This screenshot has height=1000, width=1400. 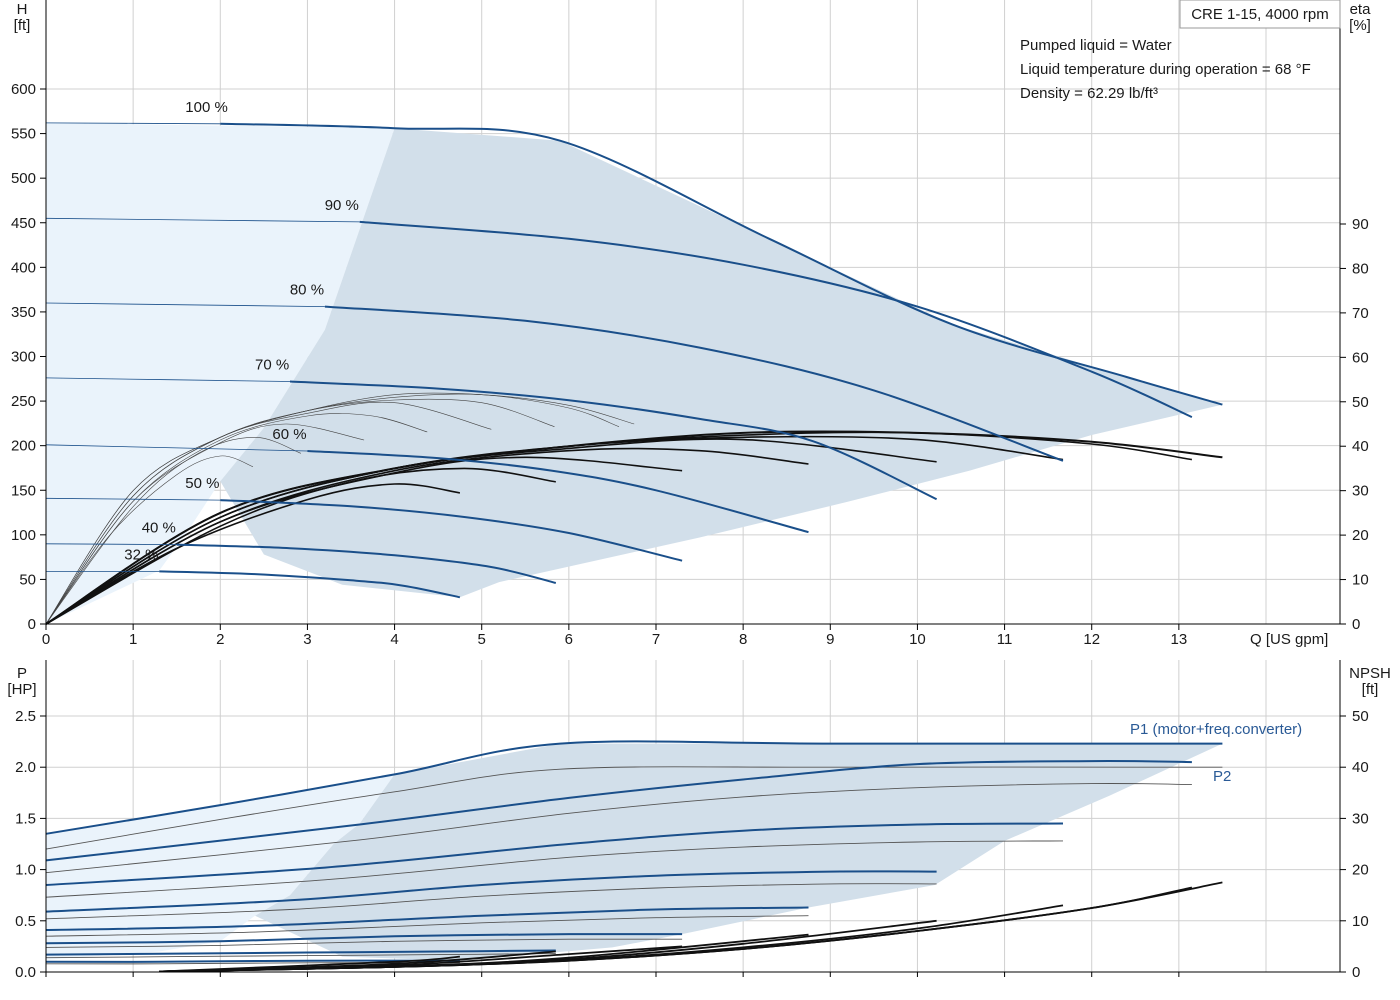 What do you see at coordinates (22, 673) in the screenshot?
I see `power-axis-label: P` at bounding box center [22, 673].